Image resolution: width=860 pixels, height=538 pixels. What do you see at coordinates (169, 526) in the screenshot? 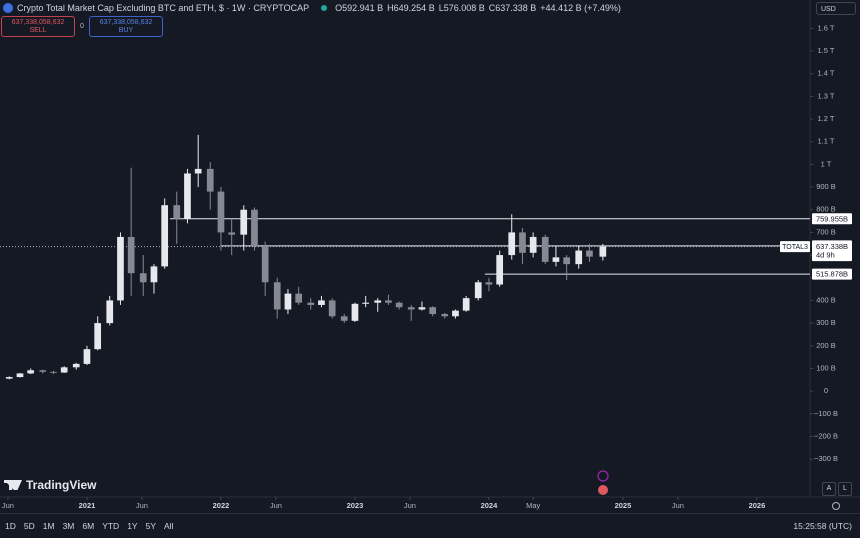
I see `range-button: All` at bounding box center [169, 526].